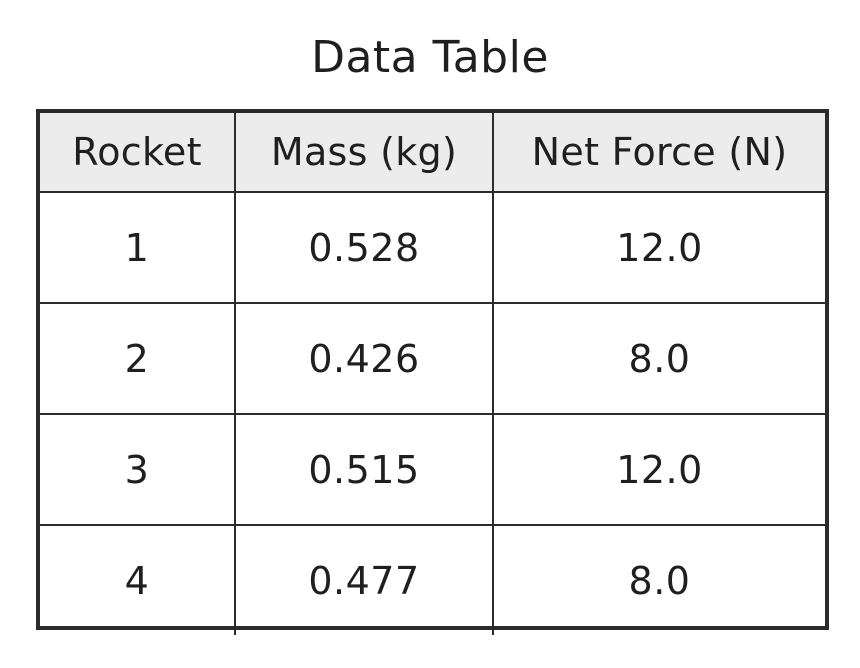 The height and width of the screenshot is (668, 860). What do you see at coordinates (138, 153) in the screenshot?
I see `header-rocket: Rocket` at bounding box center [138, 153].